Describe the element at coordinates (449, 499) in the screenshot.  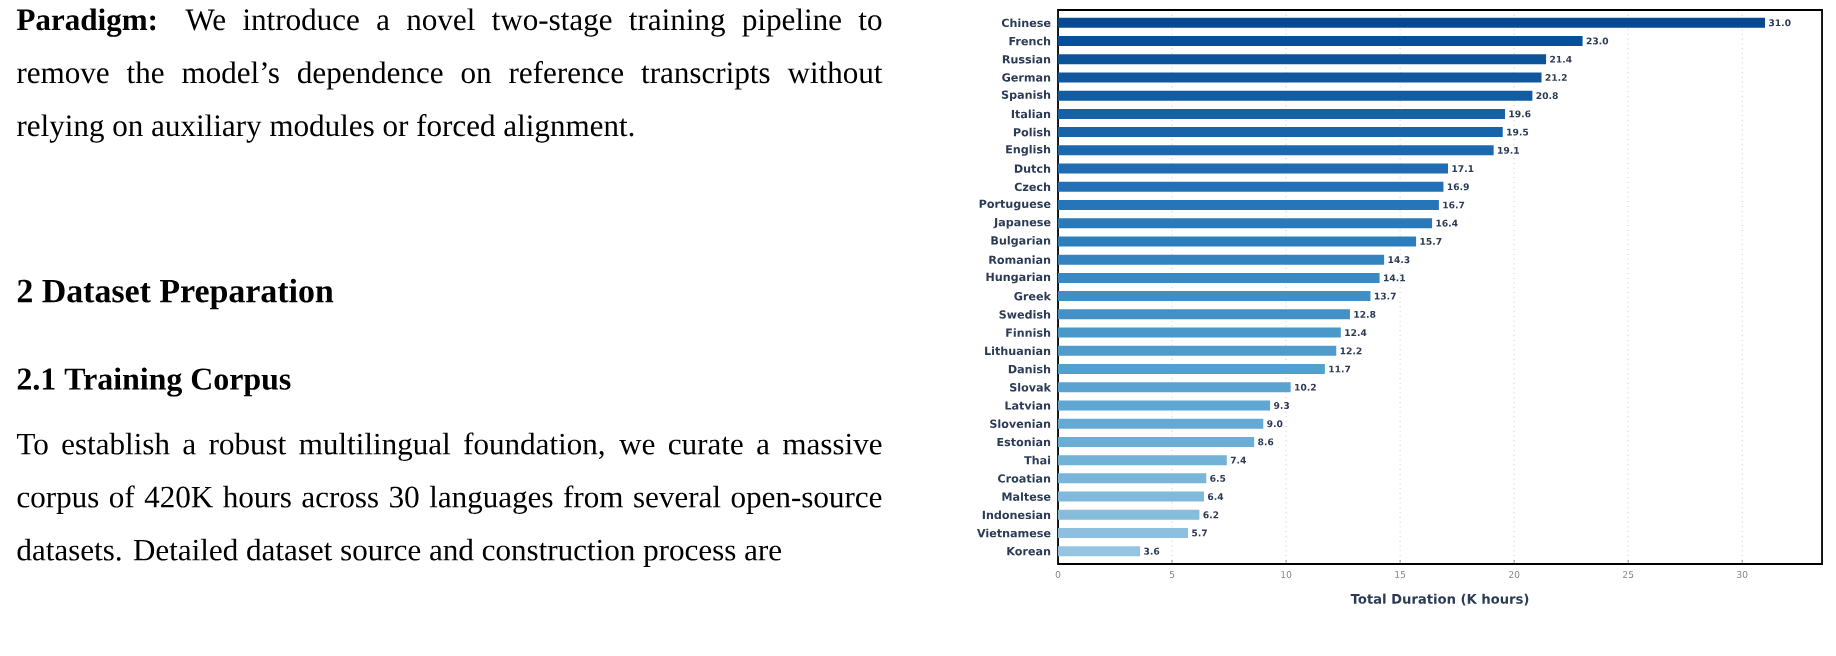
I see `text: To establish a robust multilingual foundation, we curate a massive corpus of 420K hours across 30 languages from several open-source datasets. Detailed dataset source and construction process are` at that location.